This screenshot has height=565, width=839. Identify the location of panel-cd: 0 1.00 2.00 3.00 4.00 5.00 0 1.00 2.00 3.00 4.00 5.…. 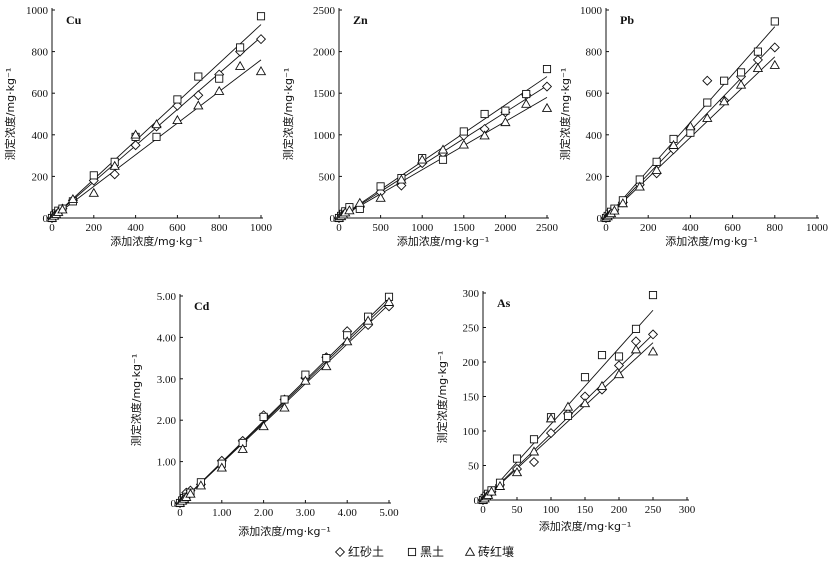
(264, 414).